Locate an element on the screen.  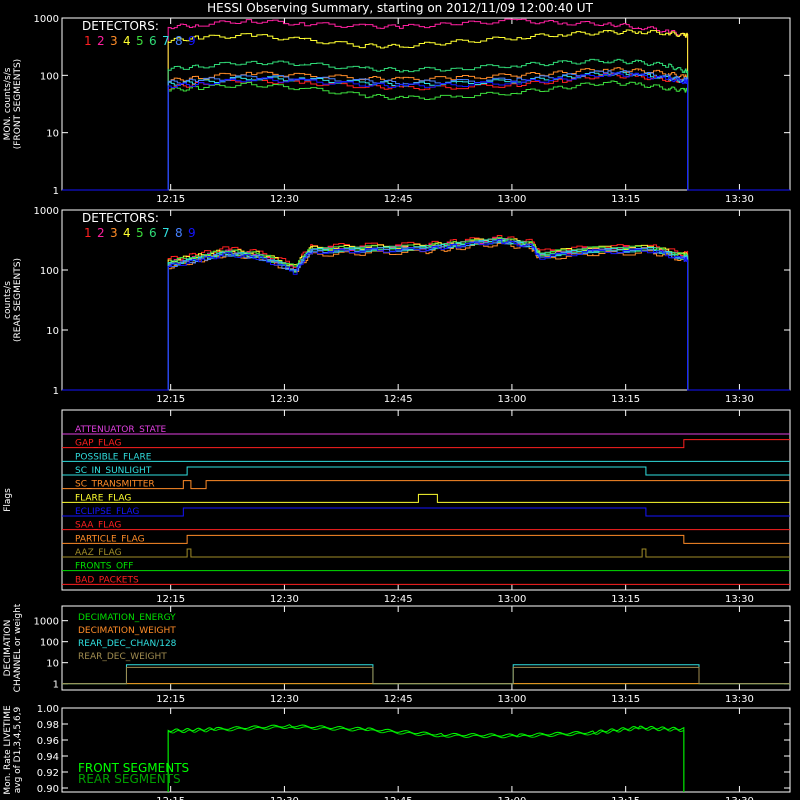
rear-legend-det4: 4 is located at coordinates (127, 233).